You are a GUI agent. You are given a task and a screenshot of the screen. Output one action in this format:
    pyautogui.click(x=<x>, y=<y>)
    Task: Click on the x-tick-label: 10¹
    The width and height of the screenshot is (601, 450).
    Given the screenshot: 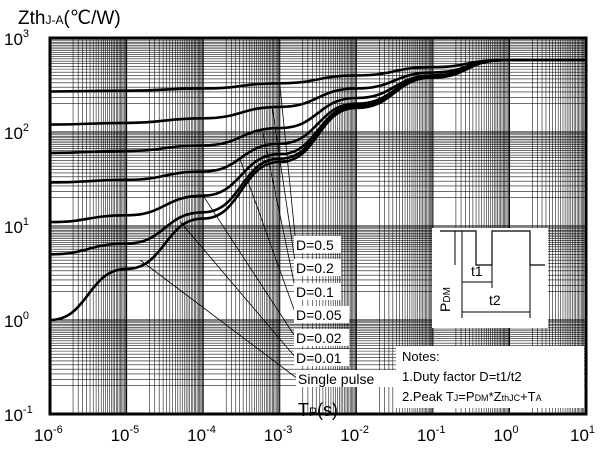 What is the action you would take?
    pyautogui.click(x=582, y=434)
    